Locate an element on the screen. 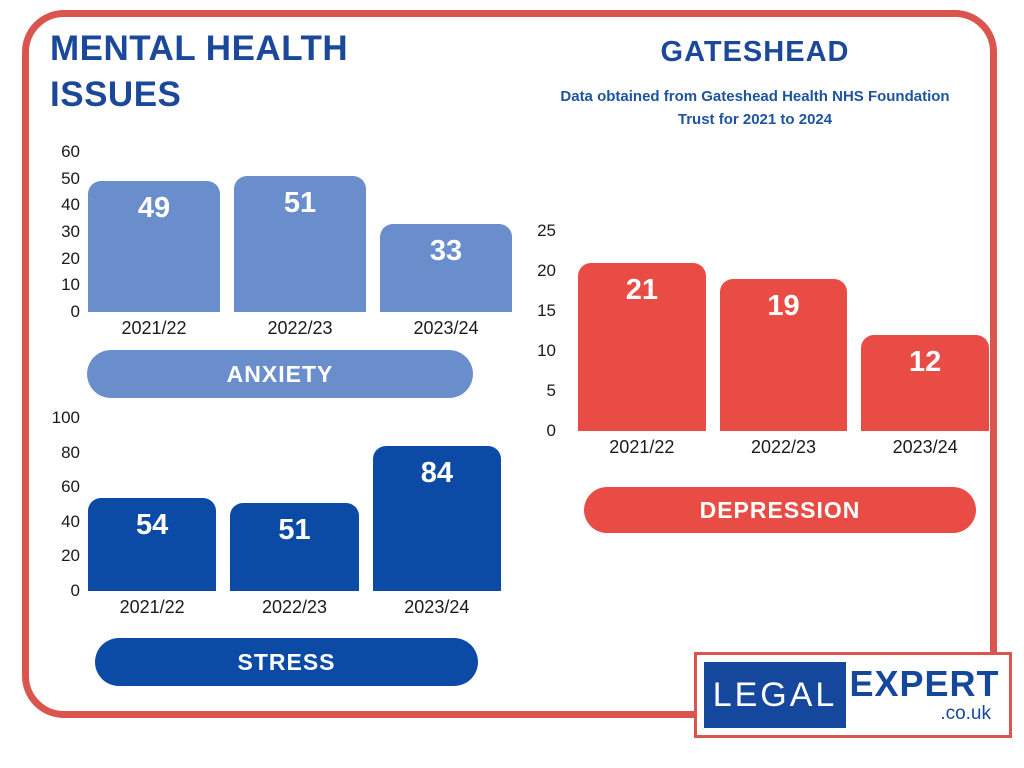 The width and height of the screenshot is (1024, 768). anxiety-x-axis: 2021/22 2022/23 2023/24 is located at coordinates (300, 328).